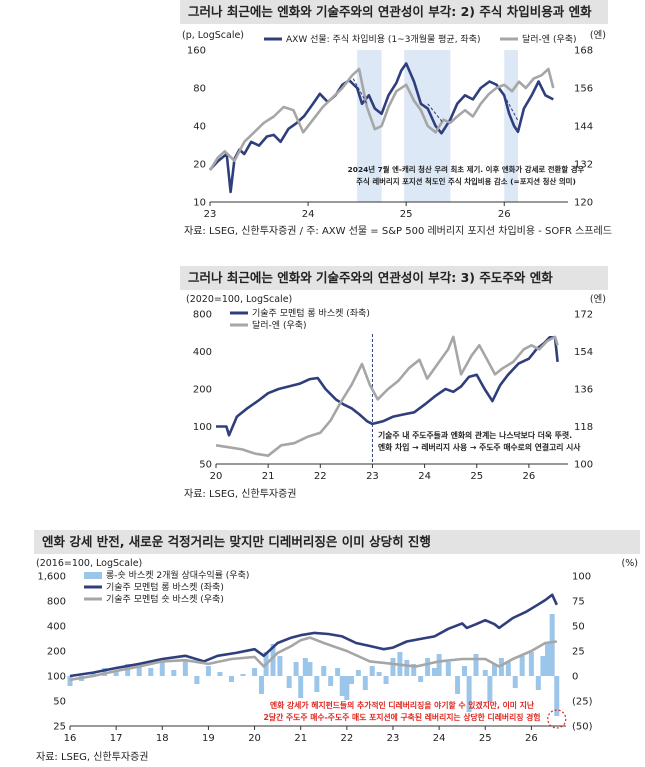 This screenshot has height=767, width=645. What do you see at coordinates (583, 315) in the screenshot?
I see `y-right-tick-label: 172` at bounding box center [583, 315].